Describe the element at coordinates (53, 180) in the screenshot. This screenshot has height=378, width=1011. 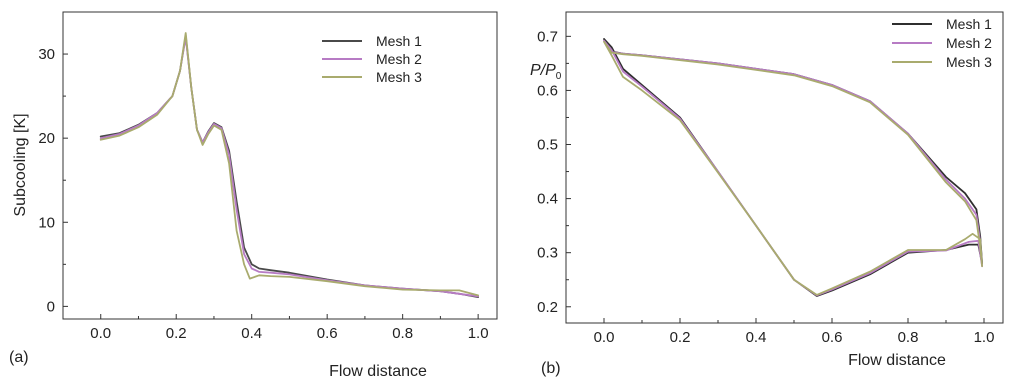
I see `panel-a-y-ticks: 0 10 20 30` at that location.